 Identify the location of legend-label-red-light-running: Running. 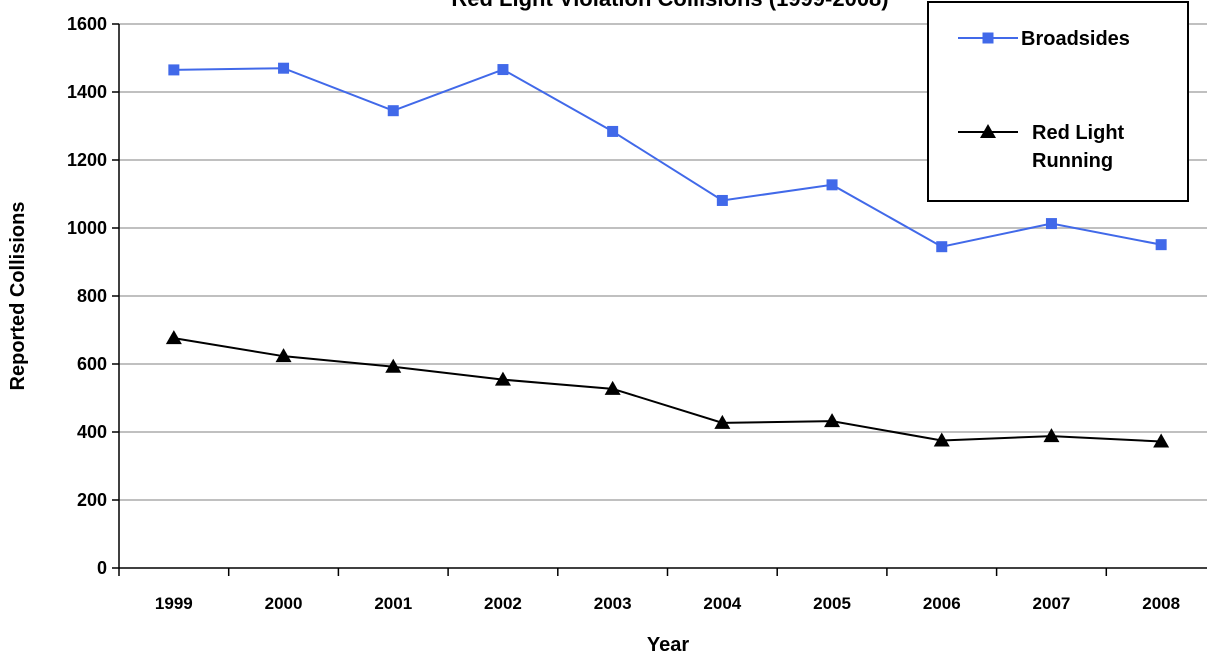
(1072, 161).